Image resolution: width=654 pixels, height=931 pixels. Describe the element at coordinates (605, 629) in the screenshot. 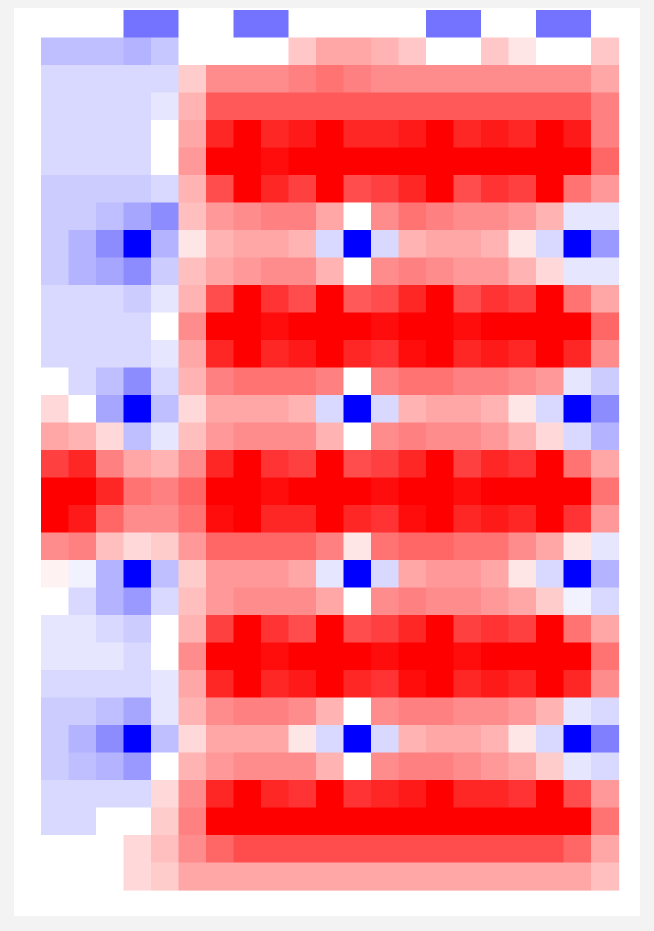

I see `heatmap-cell-r22-c20` at that location.